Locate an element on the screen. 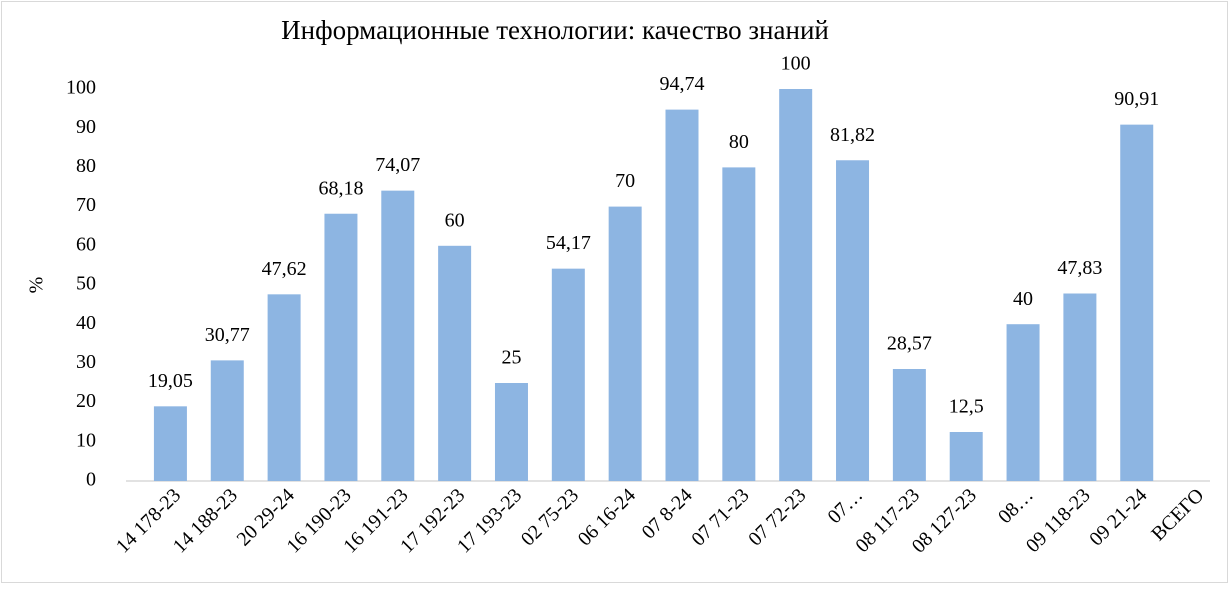 The image size is (1229, 589). data-label: 47,83 is located at coordinates (1079, 268).